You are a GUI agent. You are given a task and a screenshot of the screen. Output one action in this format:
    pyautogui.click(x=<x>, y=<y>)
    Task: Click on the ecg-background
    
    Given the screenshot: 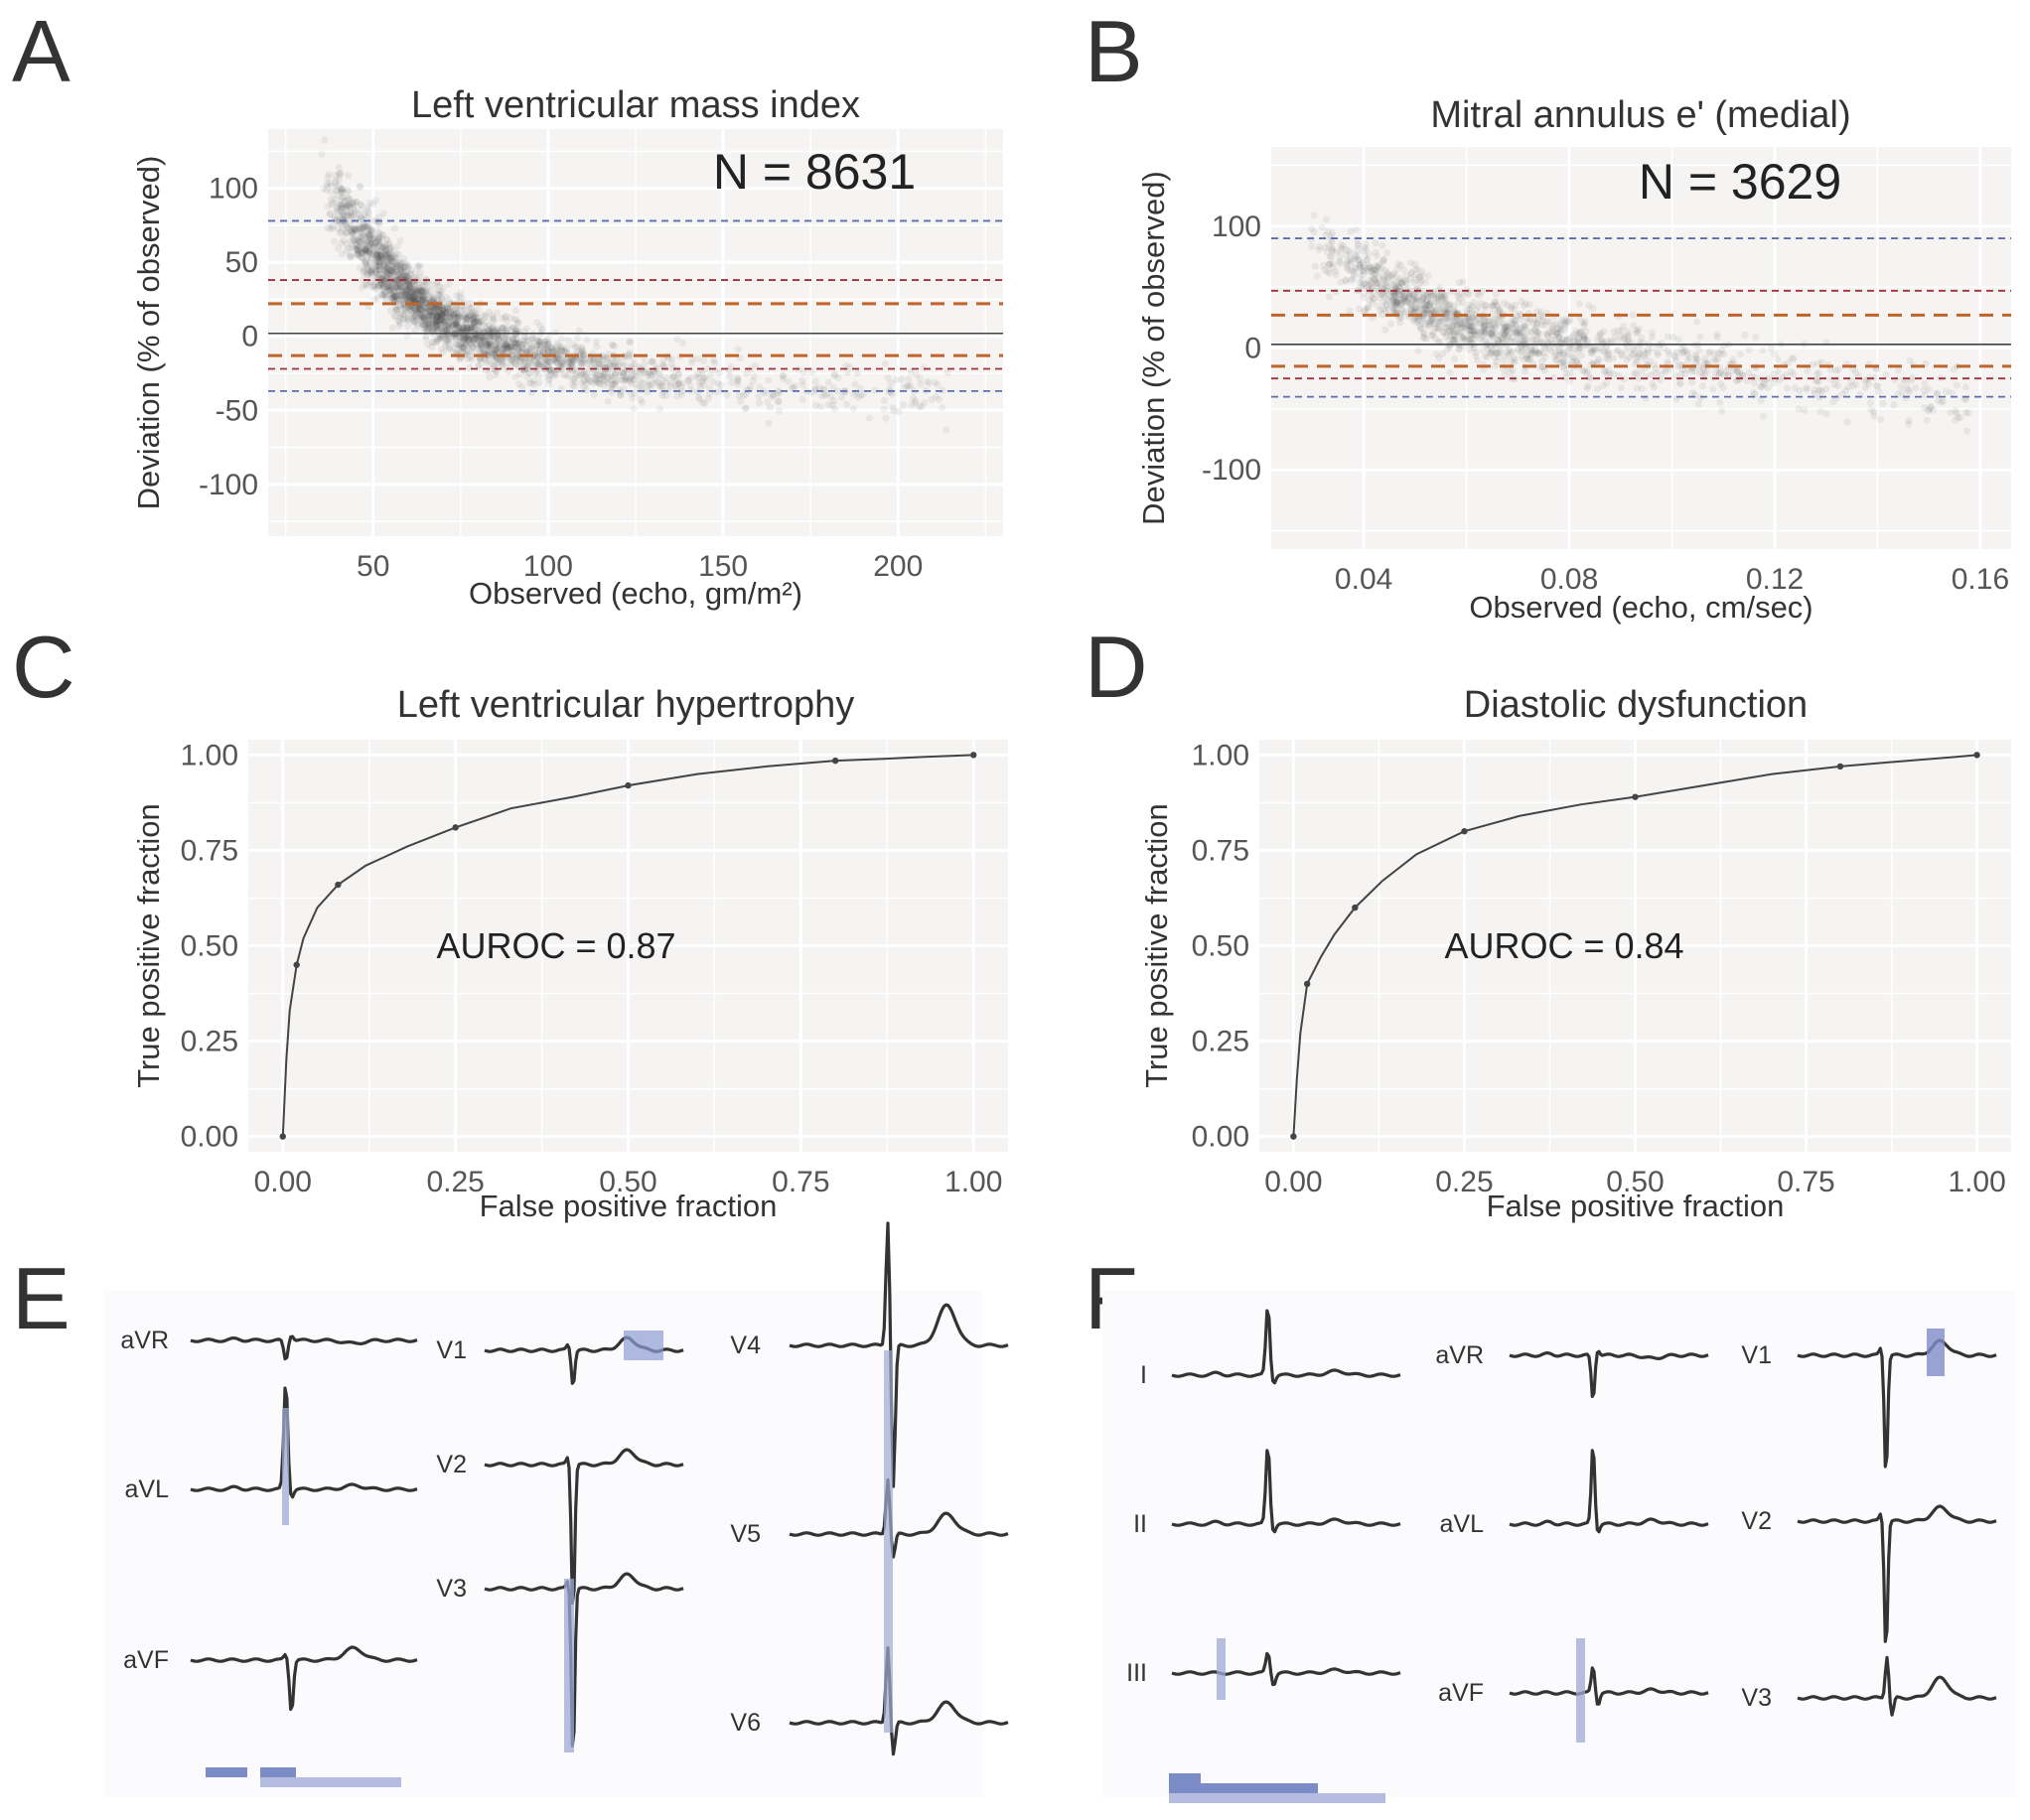 What is the action you would take?
    pyautogui.click(x=1559, y=1544)
    